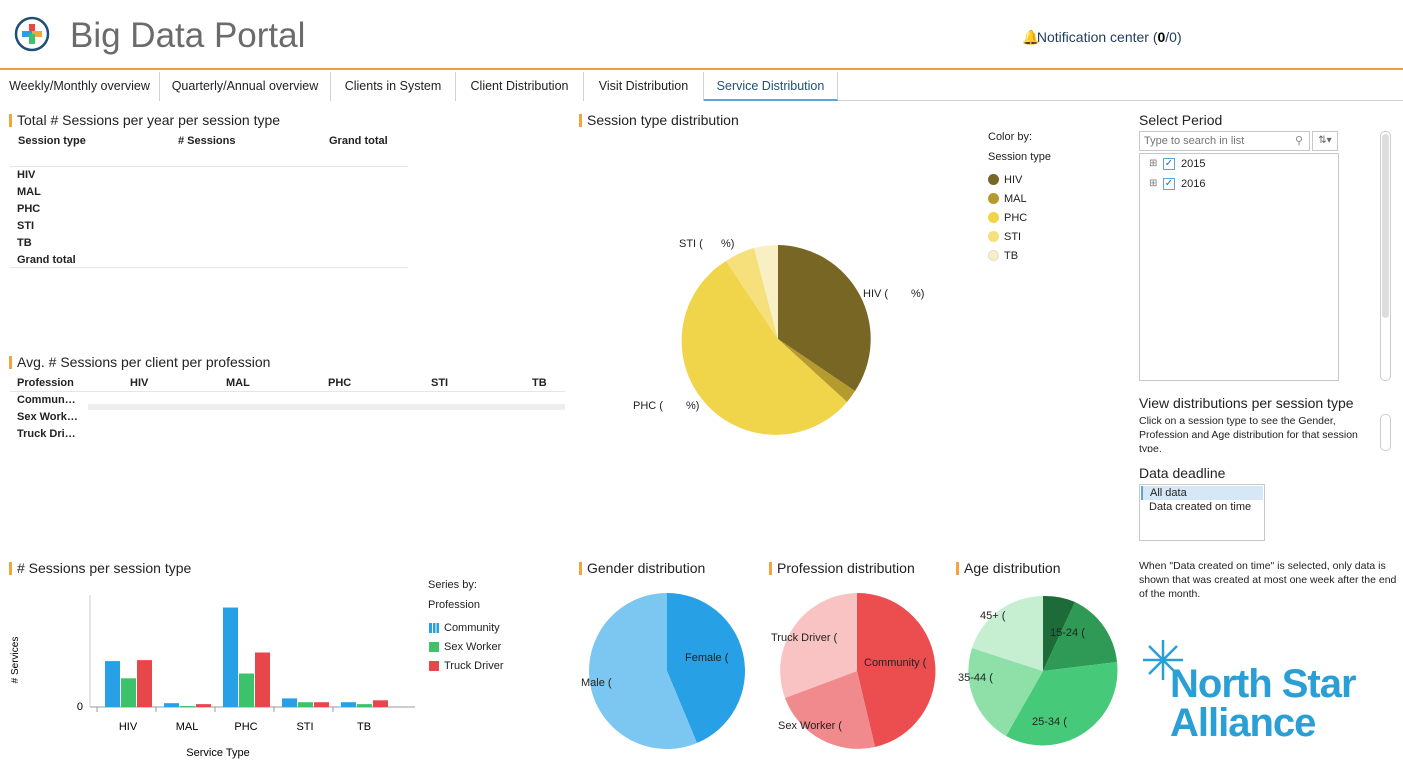  I want to click on view-dist-title: View distributions per session type, so click(1246, 403).